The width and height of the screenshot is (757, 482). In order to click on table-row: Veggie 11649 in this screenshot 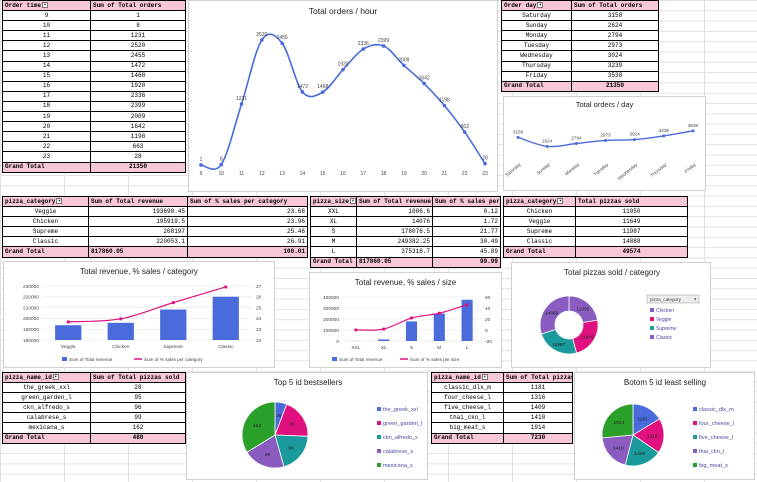, I will do `click(595, 222)`.